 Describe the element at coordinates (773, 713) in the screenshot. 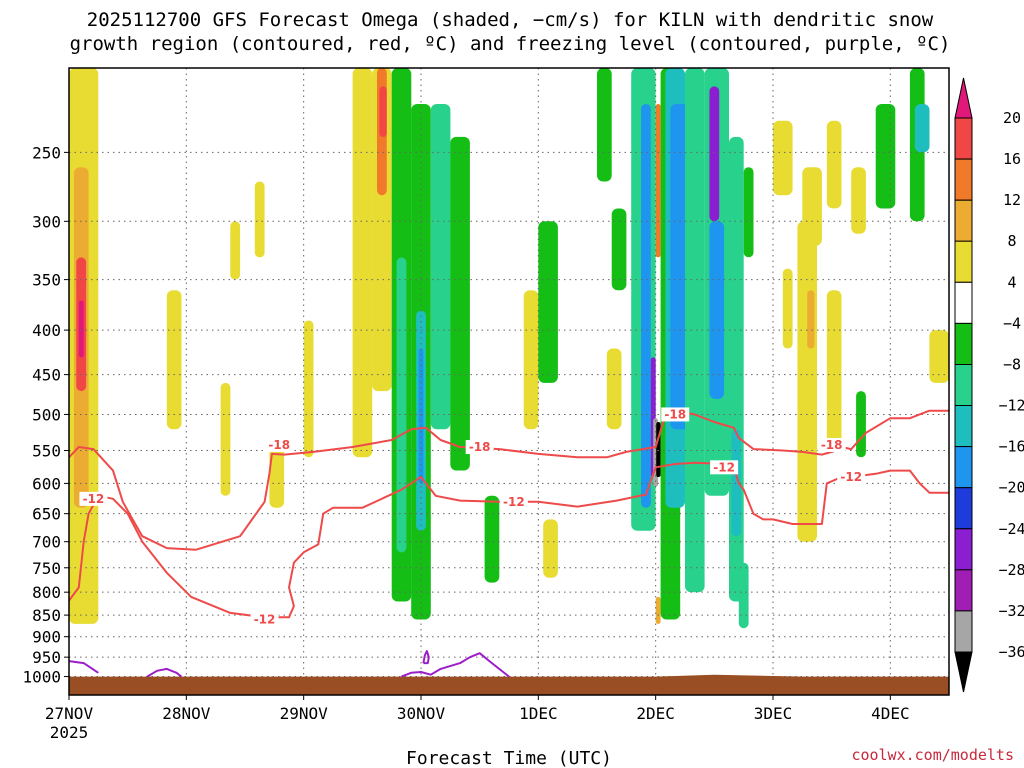

I see `x-tick-3DEC: 3DEC` at that location.